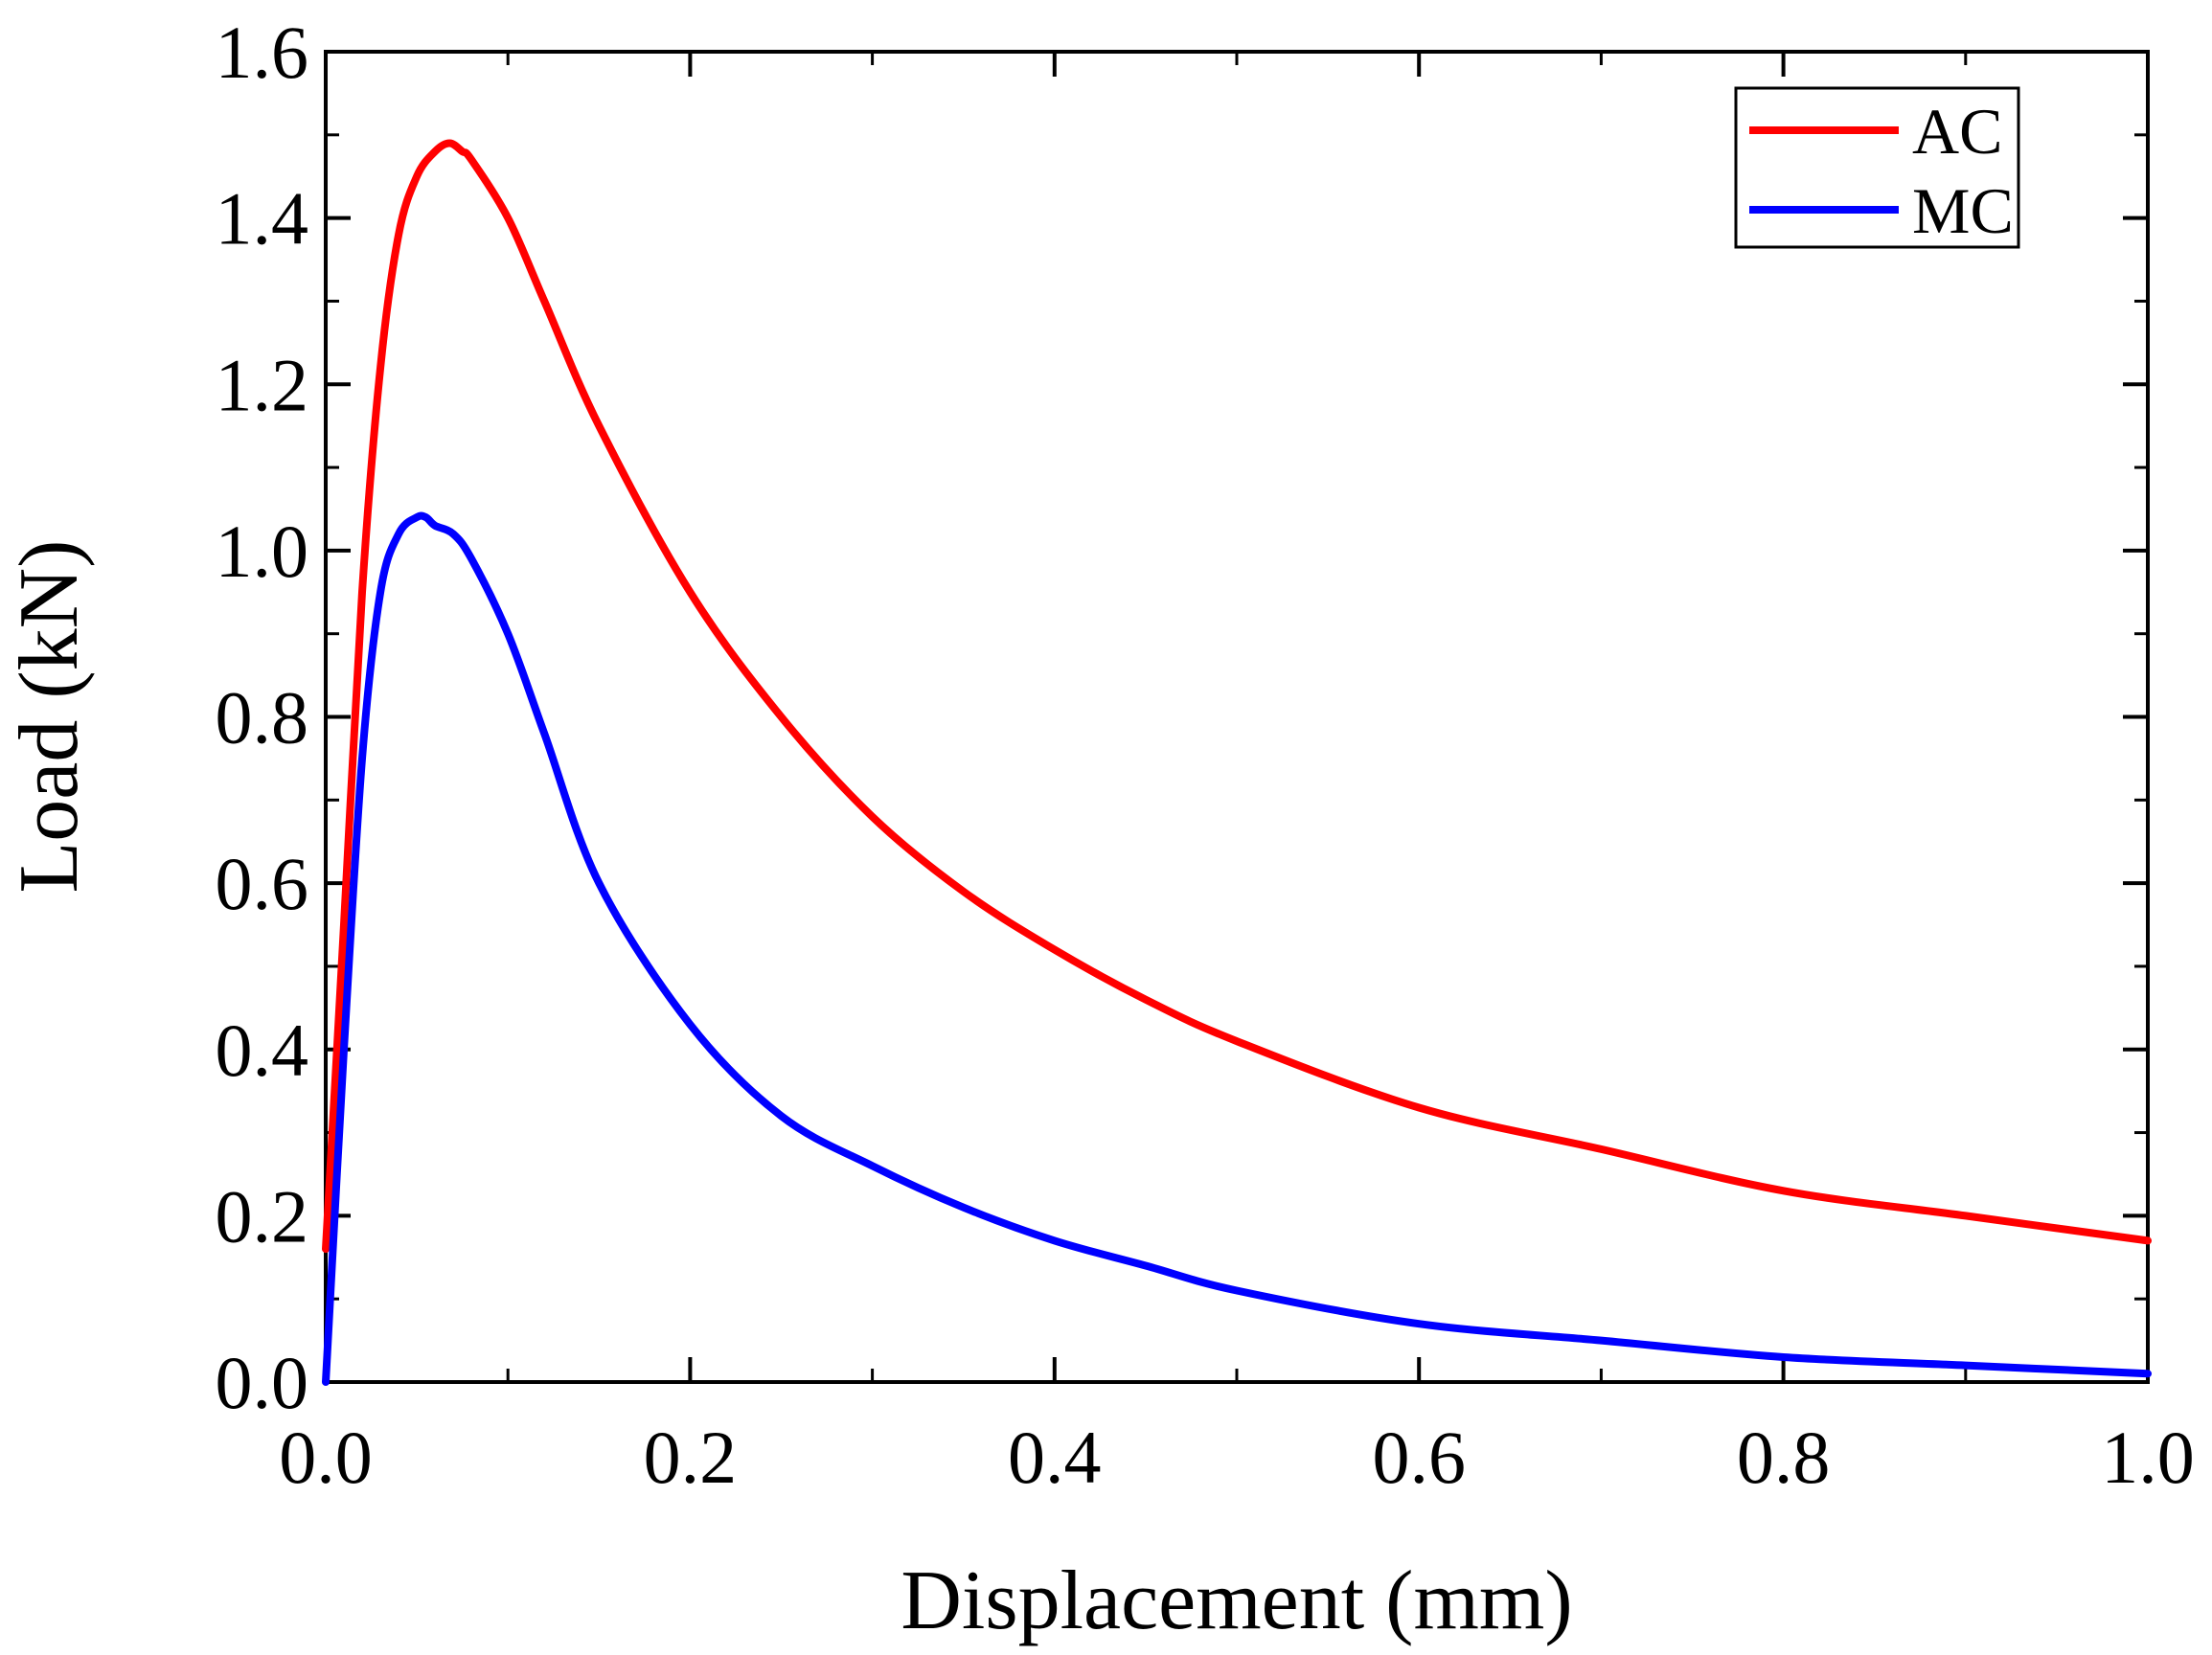  I want to click on x-axis-title: Displacement (mm), so click(1236, 1600).